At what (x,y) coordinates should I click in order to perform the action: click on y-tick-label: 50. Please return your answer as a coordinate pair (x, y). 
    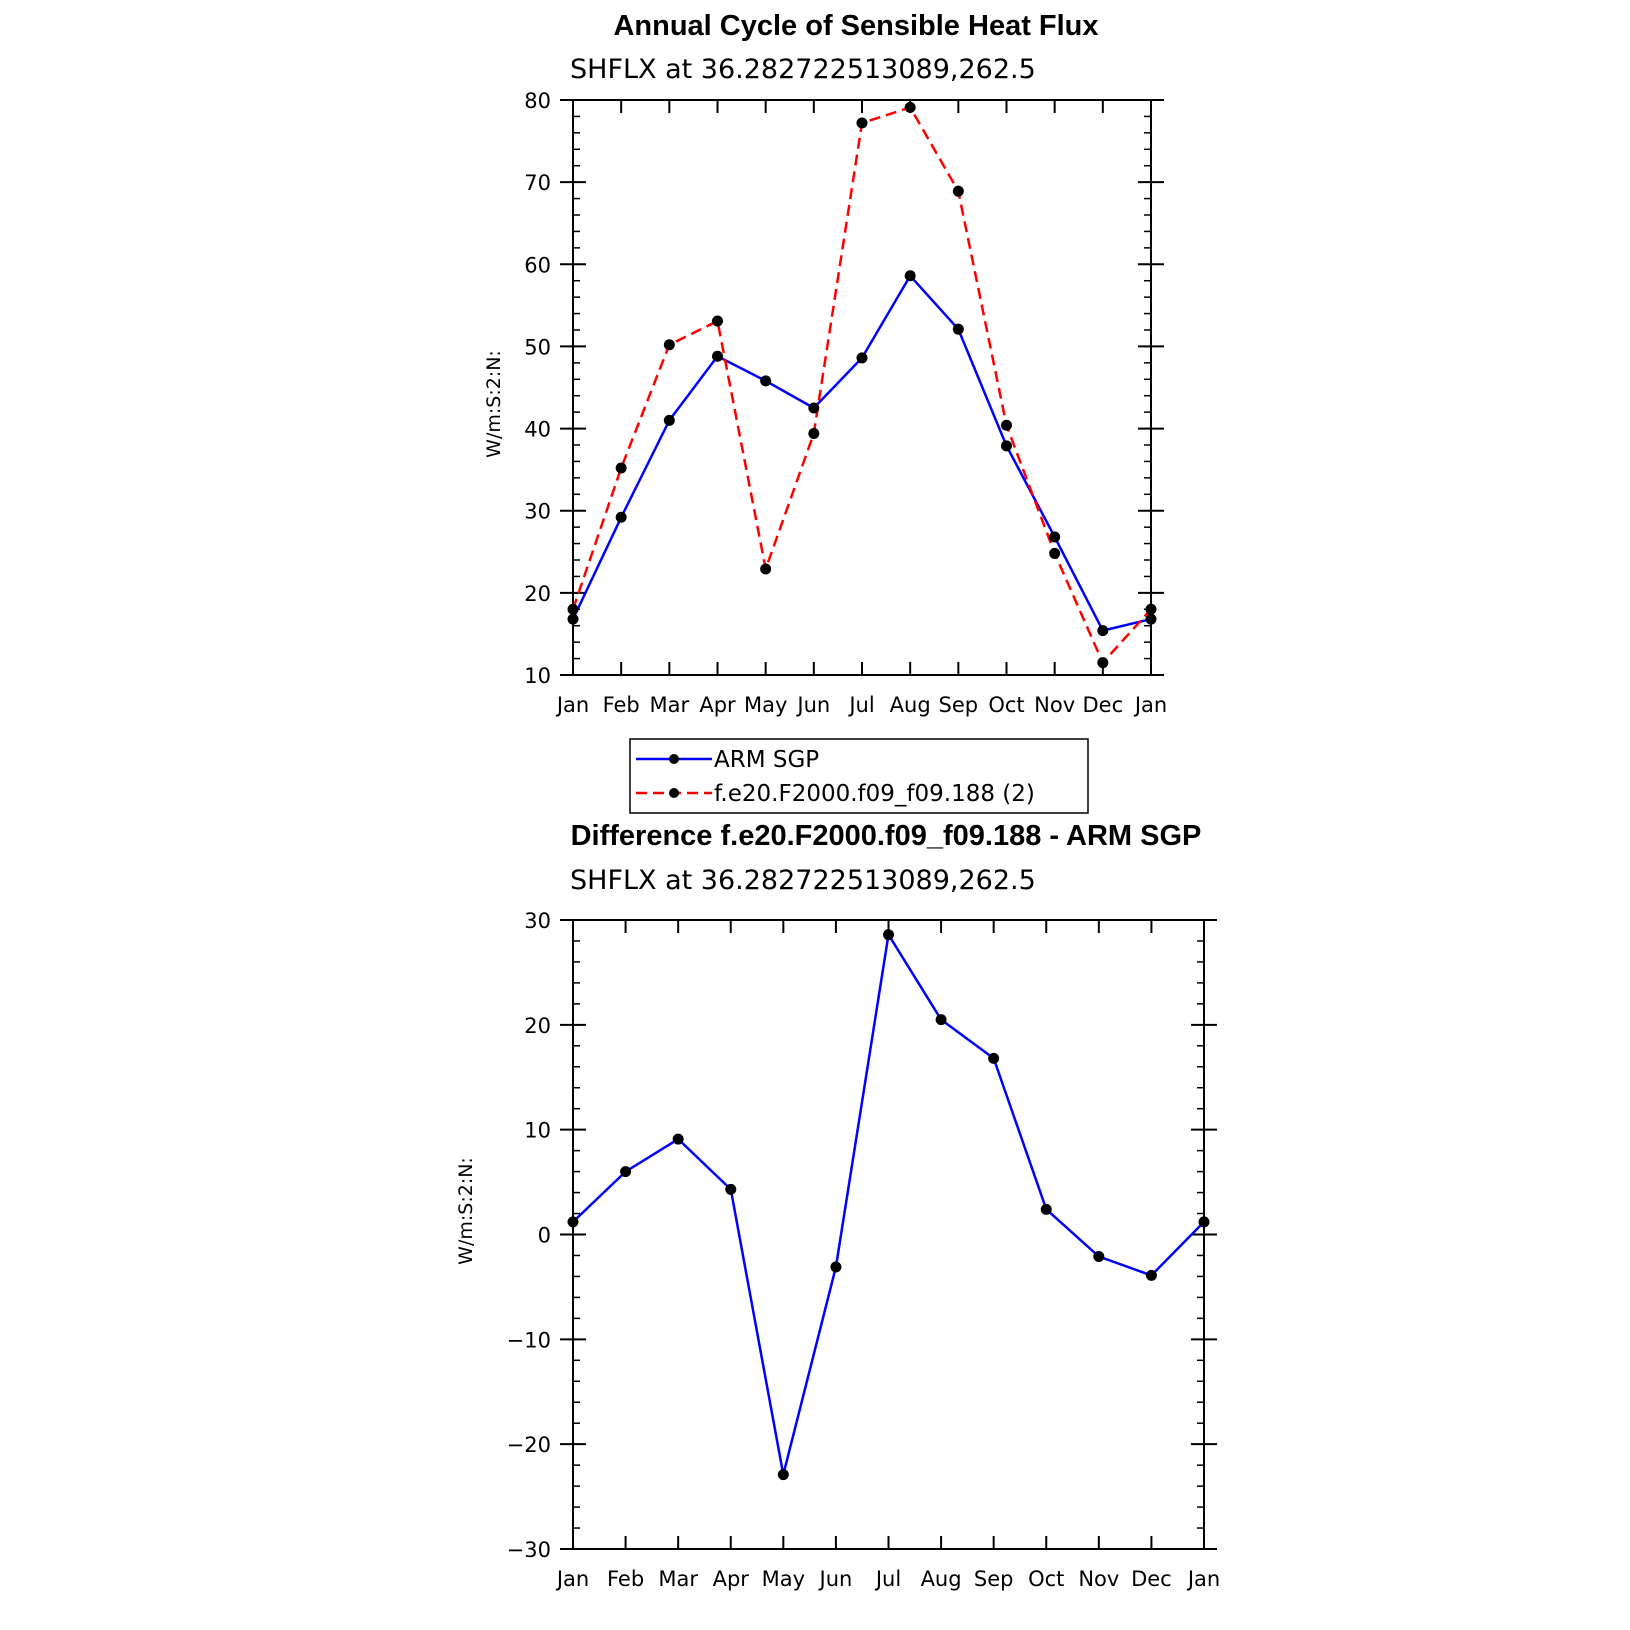
    Looking at the image, I should click on (537, 347).